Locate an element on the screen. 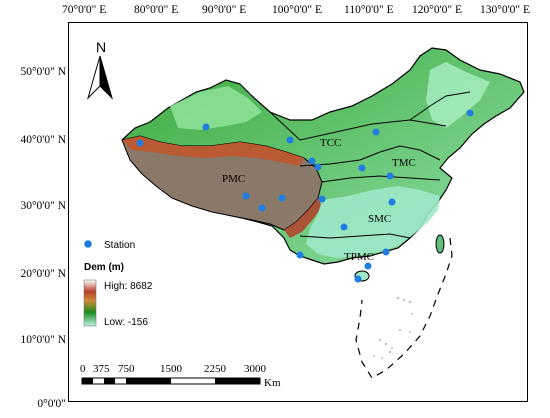 This screenshot has height=418, width=550. dem-color-ramp is located at coordinates (90, 303).